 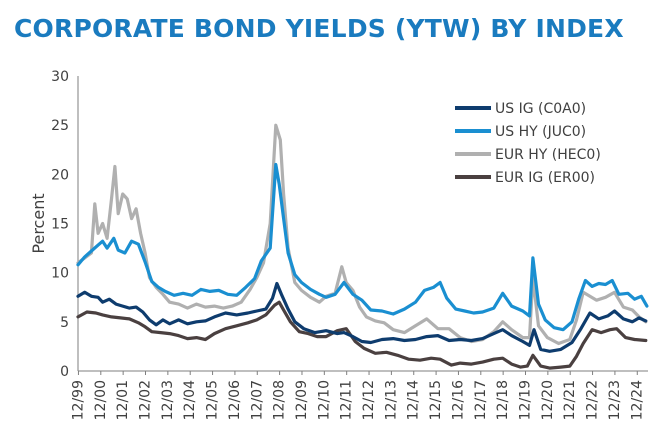 What do you see at coordinates (540, 132) in the screenshot?
I see `legend-label: US HY (JUC0)` at bounding box center [540, 132].